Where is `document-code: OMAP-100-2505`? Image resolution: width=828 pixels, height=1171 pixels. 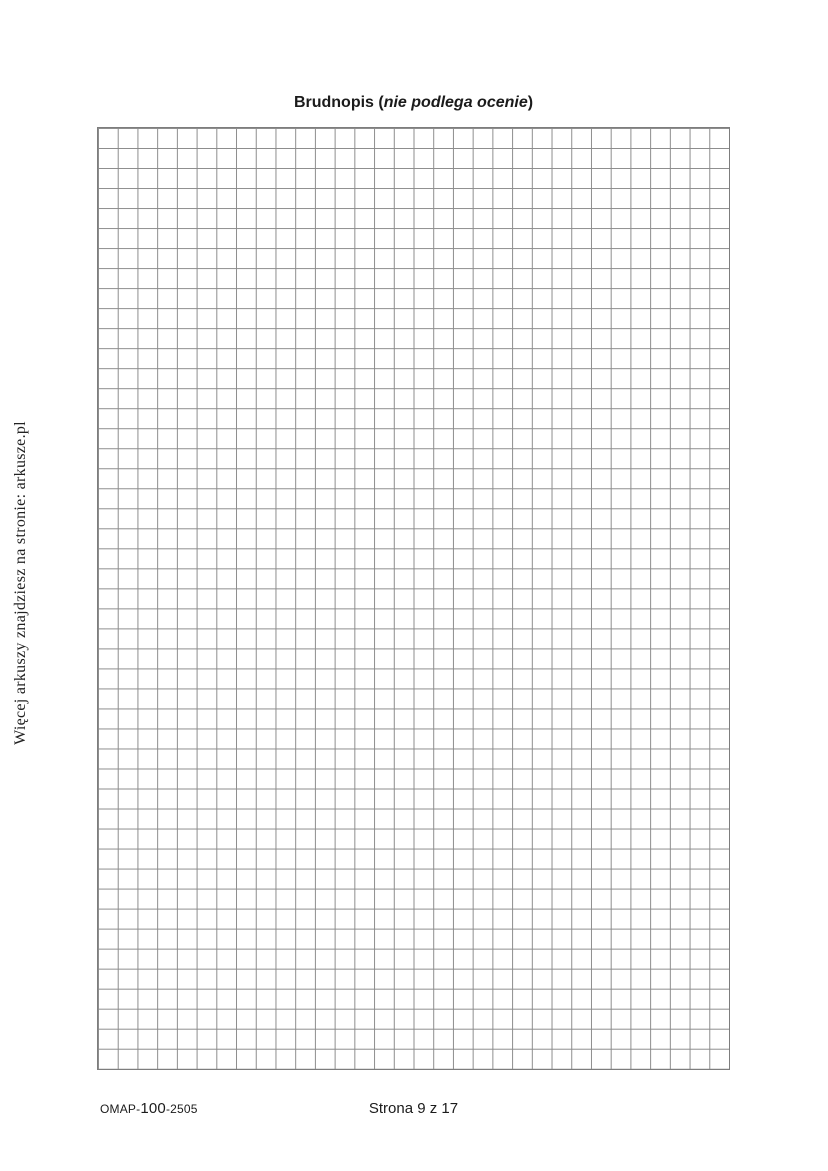 document-code: OMAP-100-2505 is located at coordinates (149, 1108).